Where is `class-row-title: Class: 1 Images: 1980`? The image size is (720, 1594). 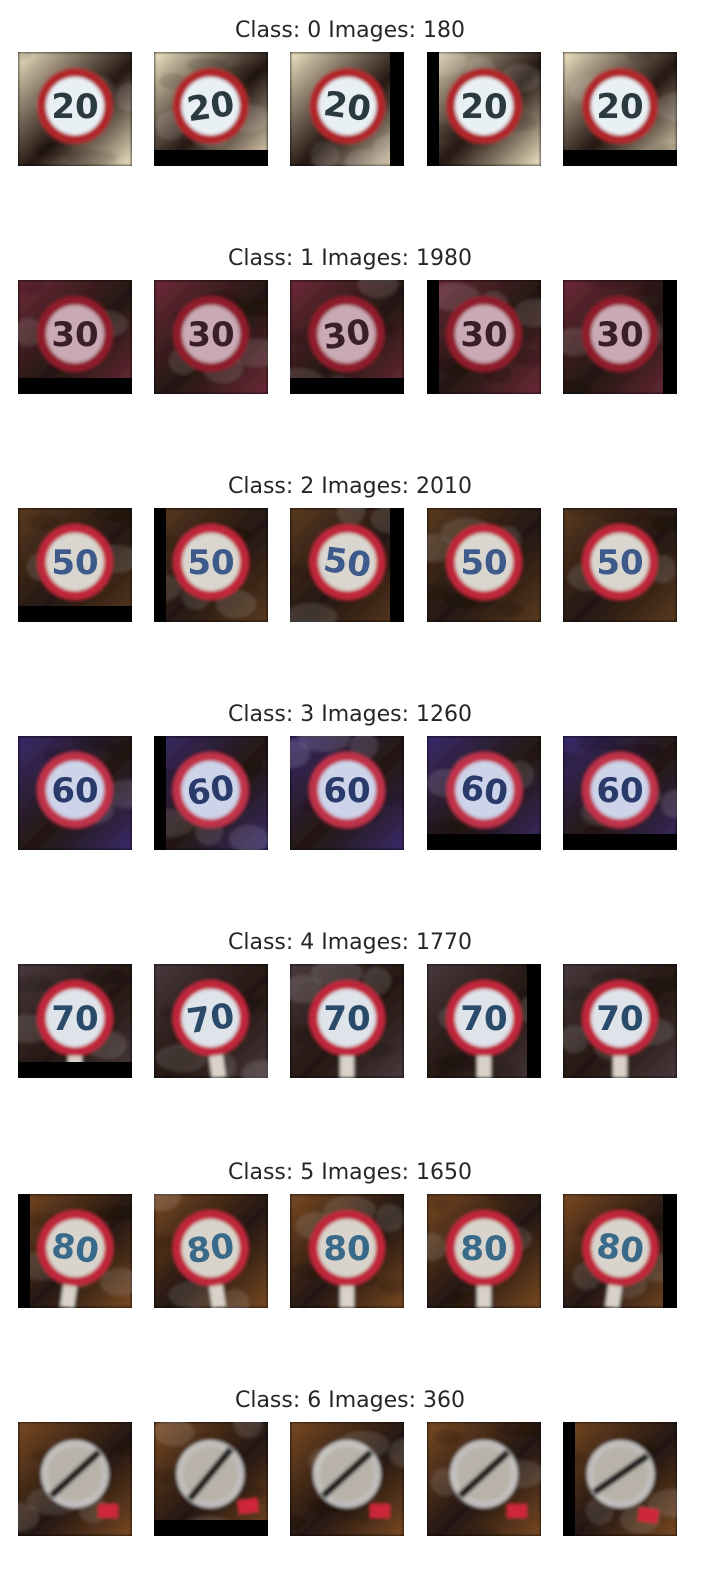 class-row-title: Class: 1 Images: 1980 is located at coordinates (350, 258).